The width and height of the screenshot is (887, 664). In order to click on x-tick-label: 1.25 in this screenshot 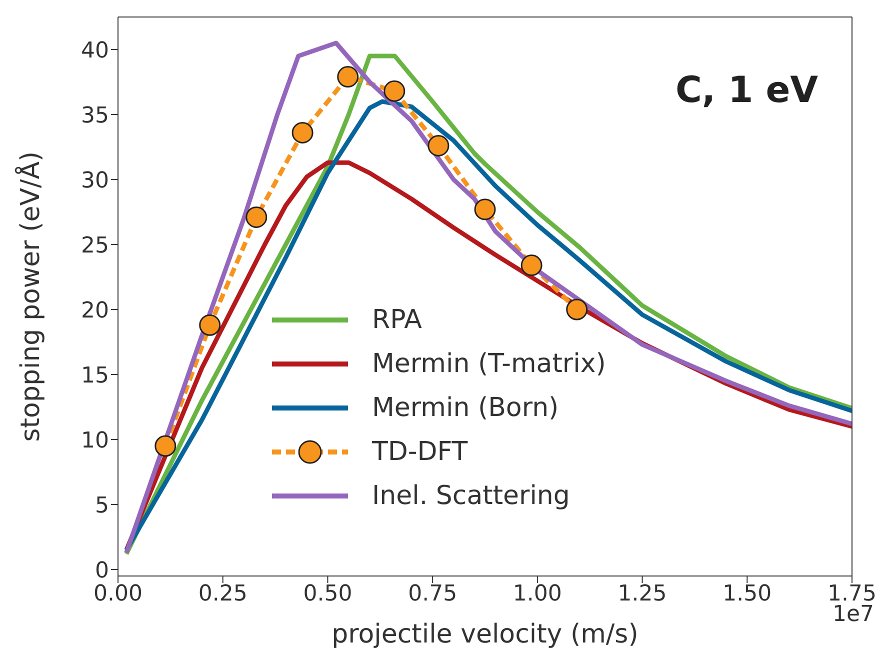, I will do `click(642, 594)`.